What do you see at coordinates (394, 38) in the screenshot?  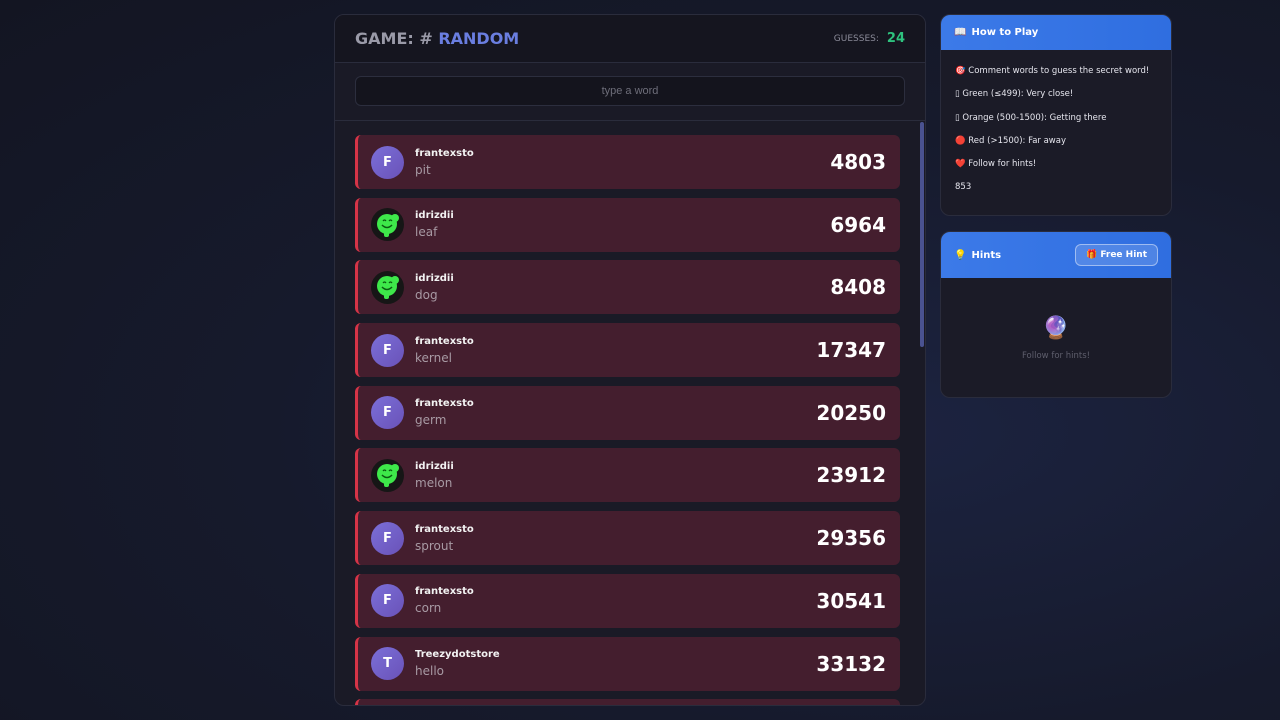 I see `title-prefix: GAME: #` at bounding box center [394, 38].